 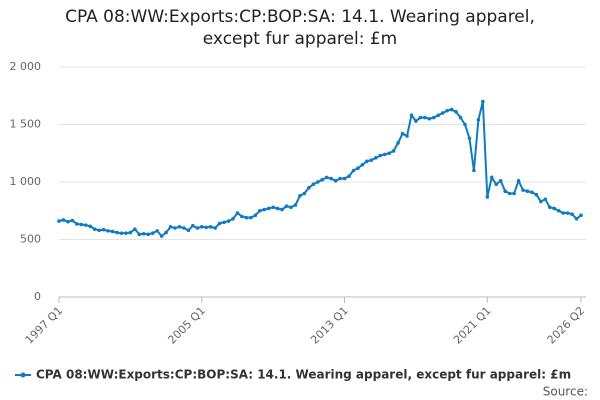 I want to click on source-label: Source:, so click(x=565, y=392).